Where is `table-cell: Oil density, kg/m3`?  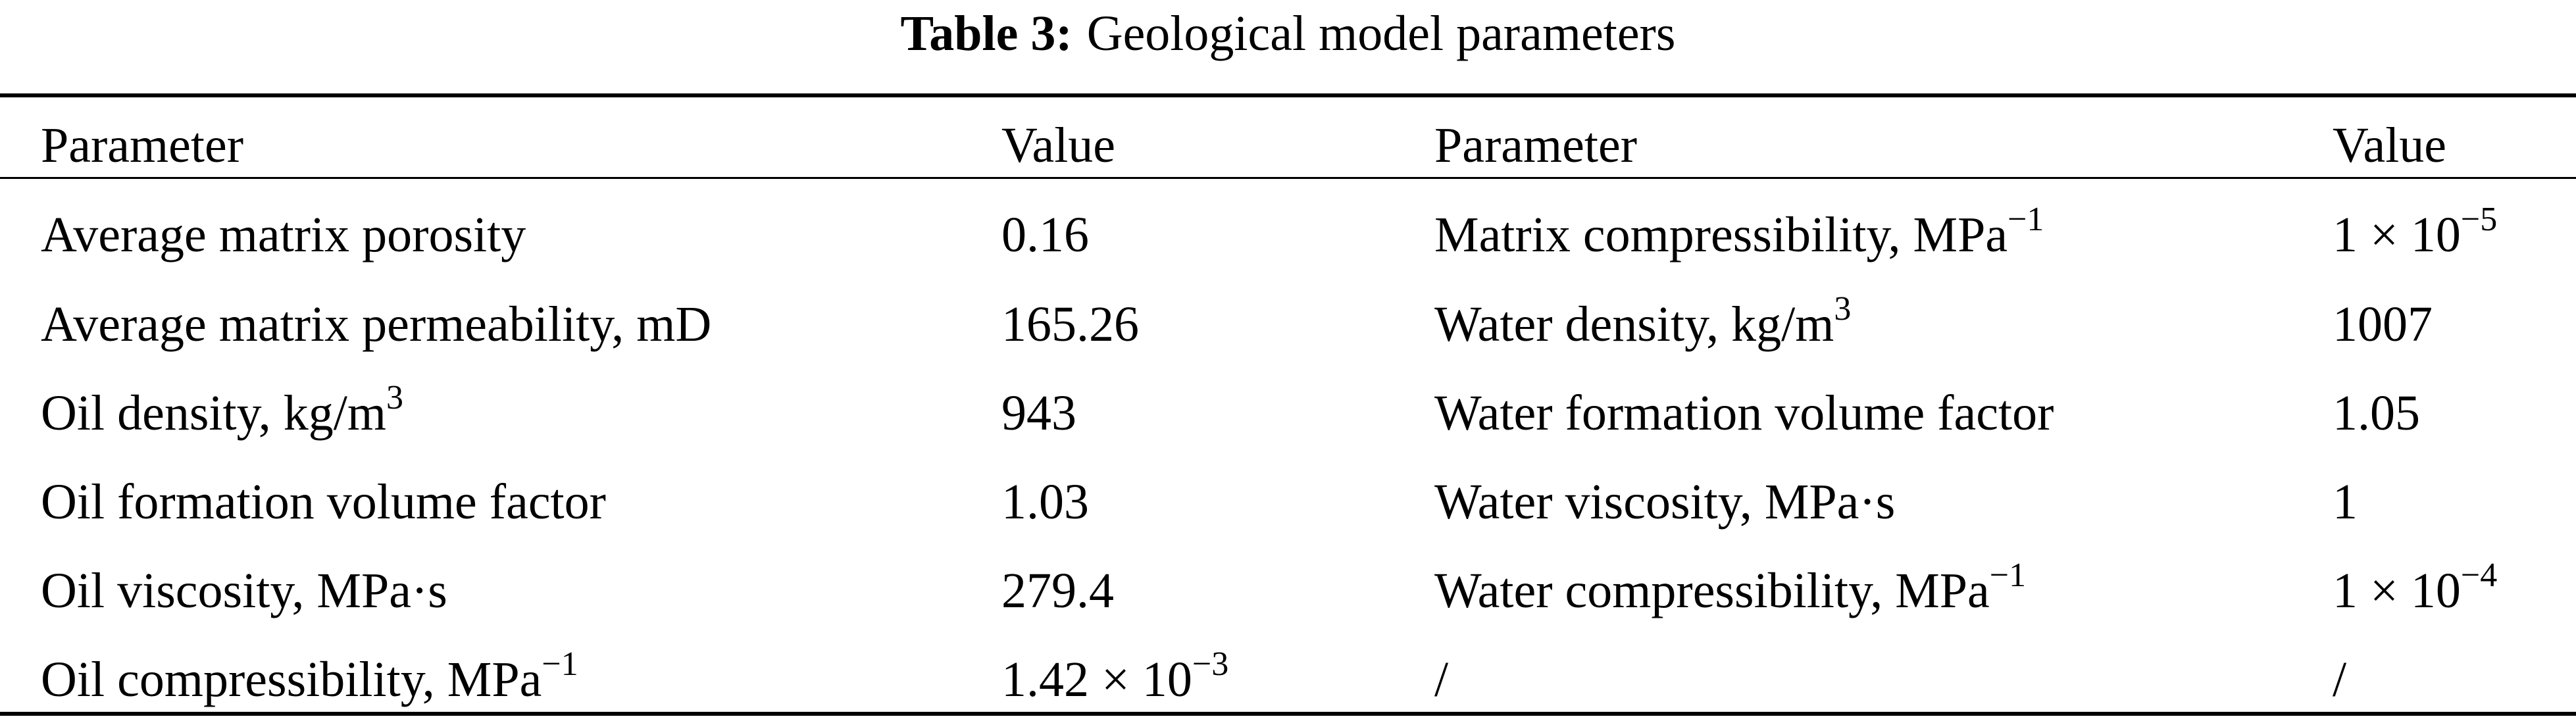 table-cell: Oil density, kg/m3 is located at coordinates (222, 409).